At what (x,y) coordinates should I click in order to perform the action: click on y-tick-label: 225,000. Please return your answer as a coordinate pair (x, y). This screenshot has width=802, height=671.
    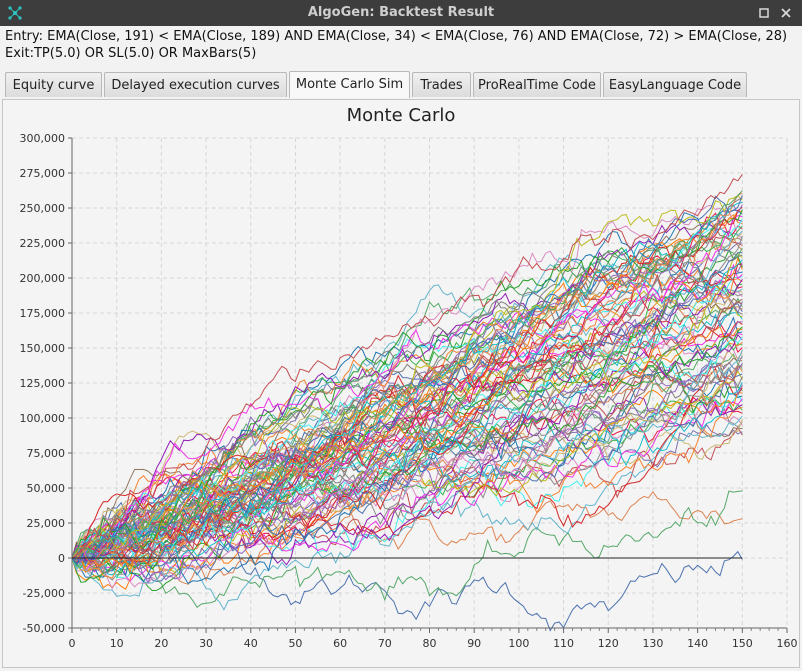
    Looking at the image, I should click on (43, 243).